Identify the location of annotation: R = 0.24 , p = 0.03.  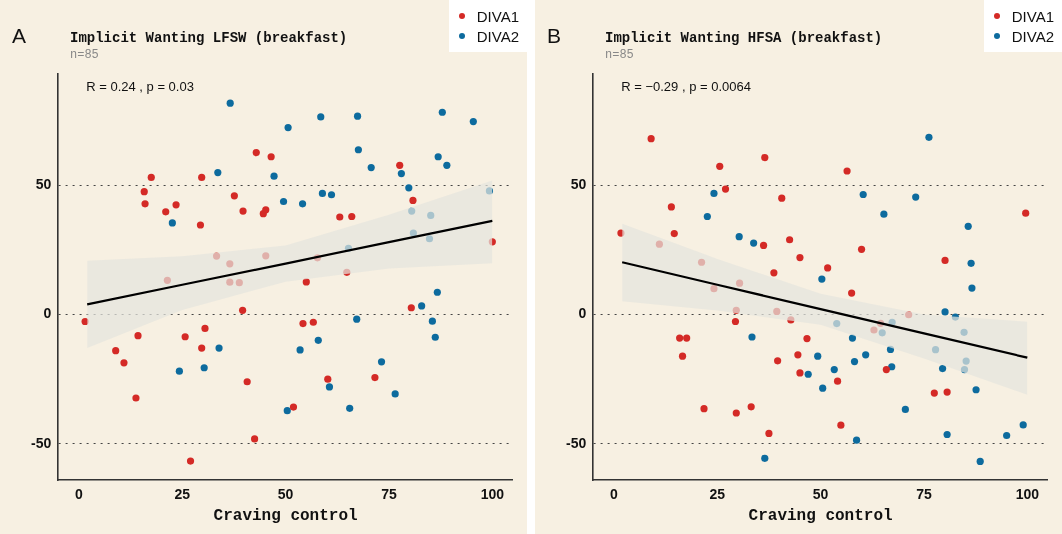
(140, 87).